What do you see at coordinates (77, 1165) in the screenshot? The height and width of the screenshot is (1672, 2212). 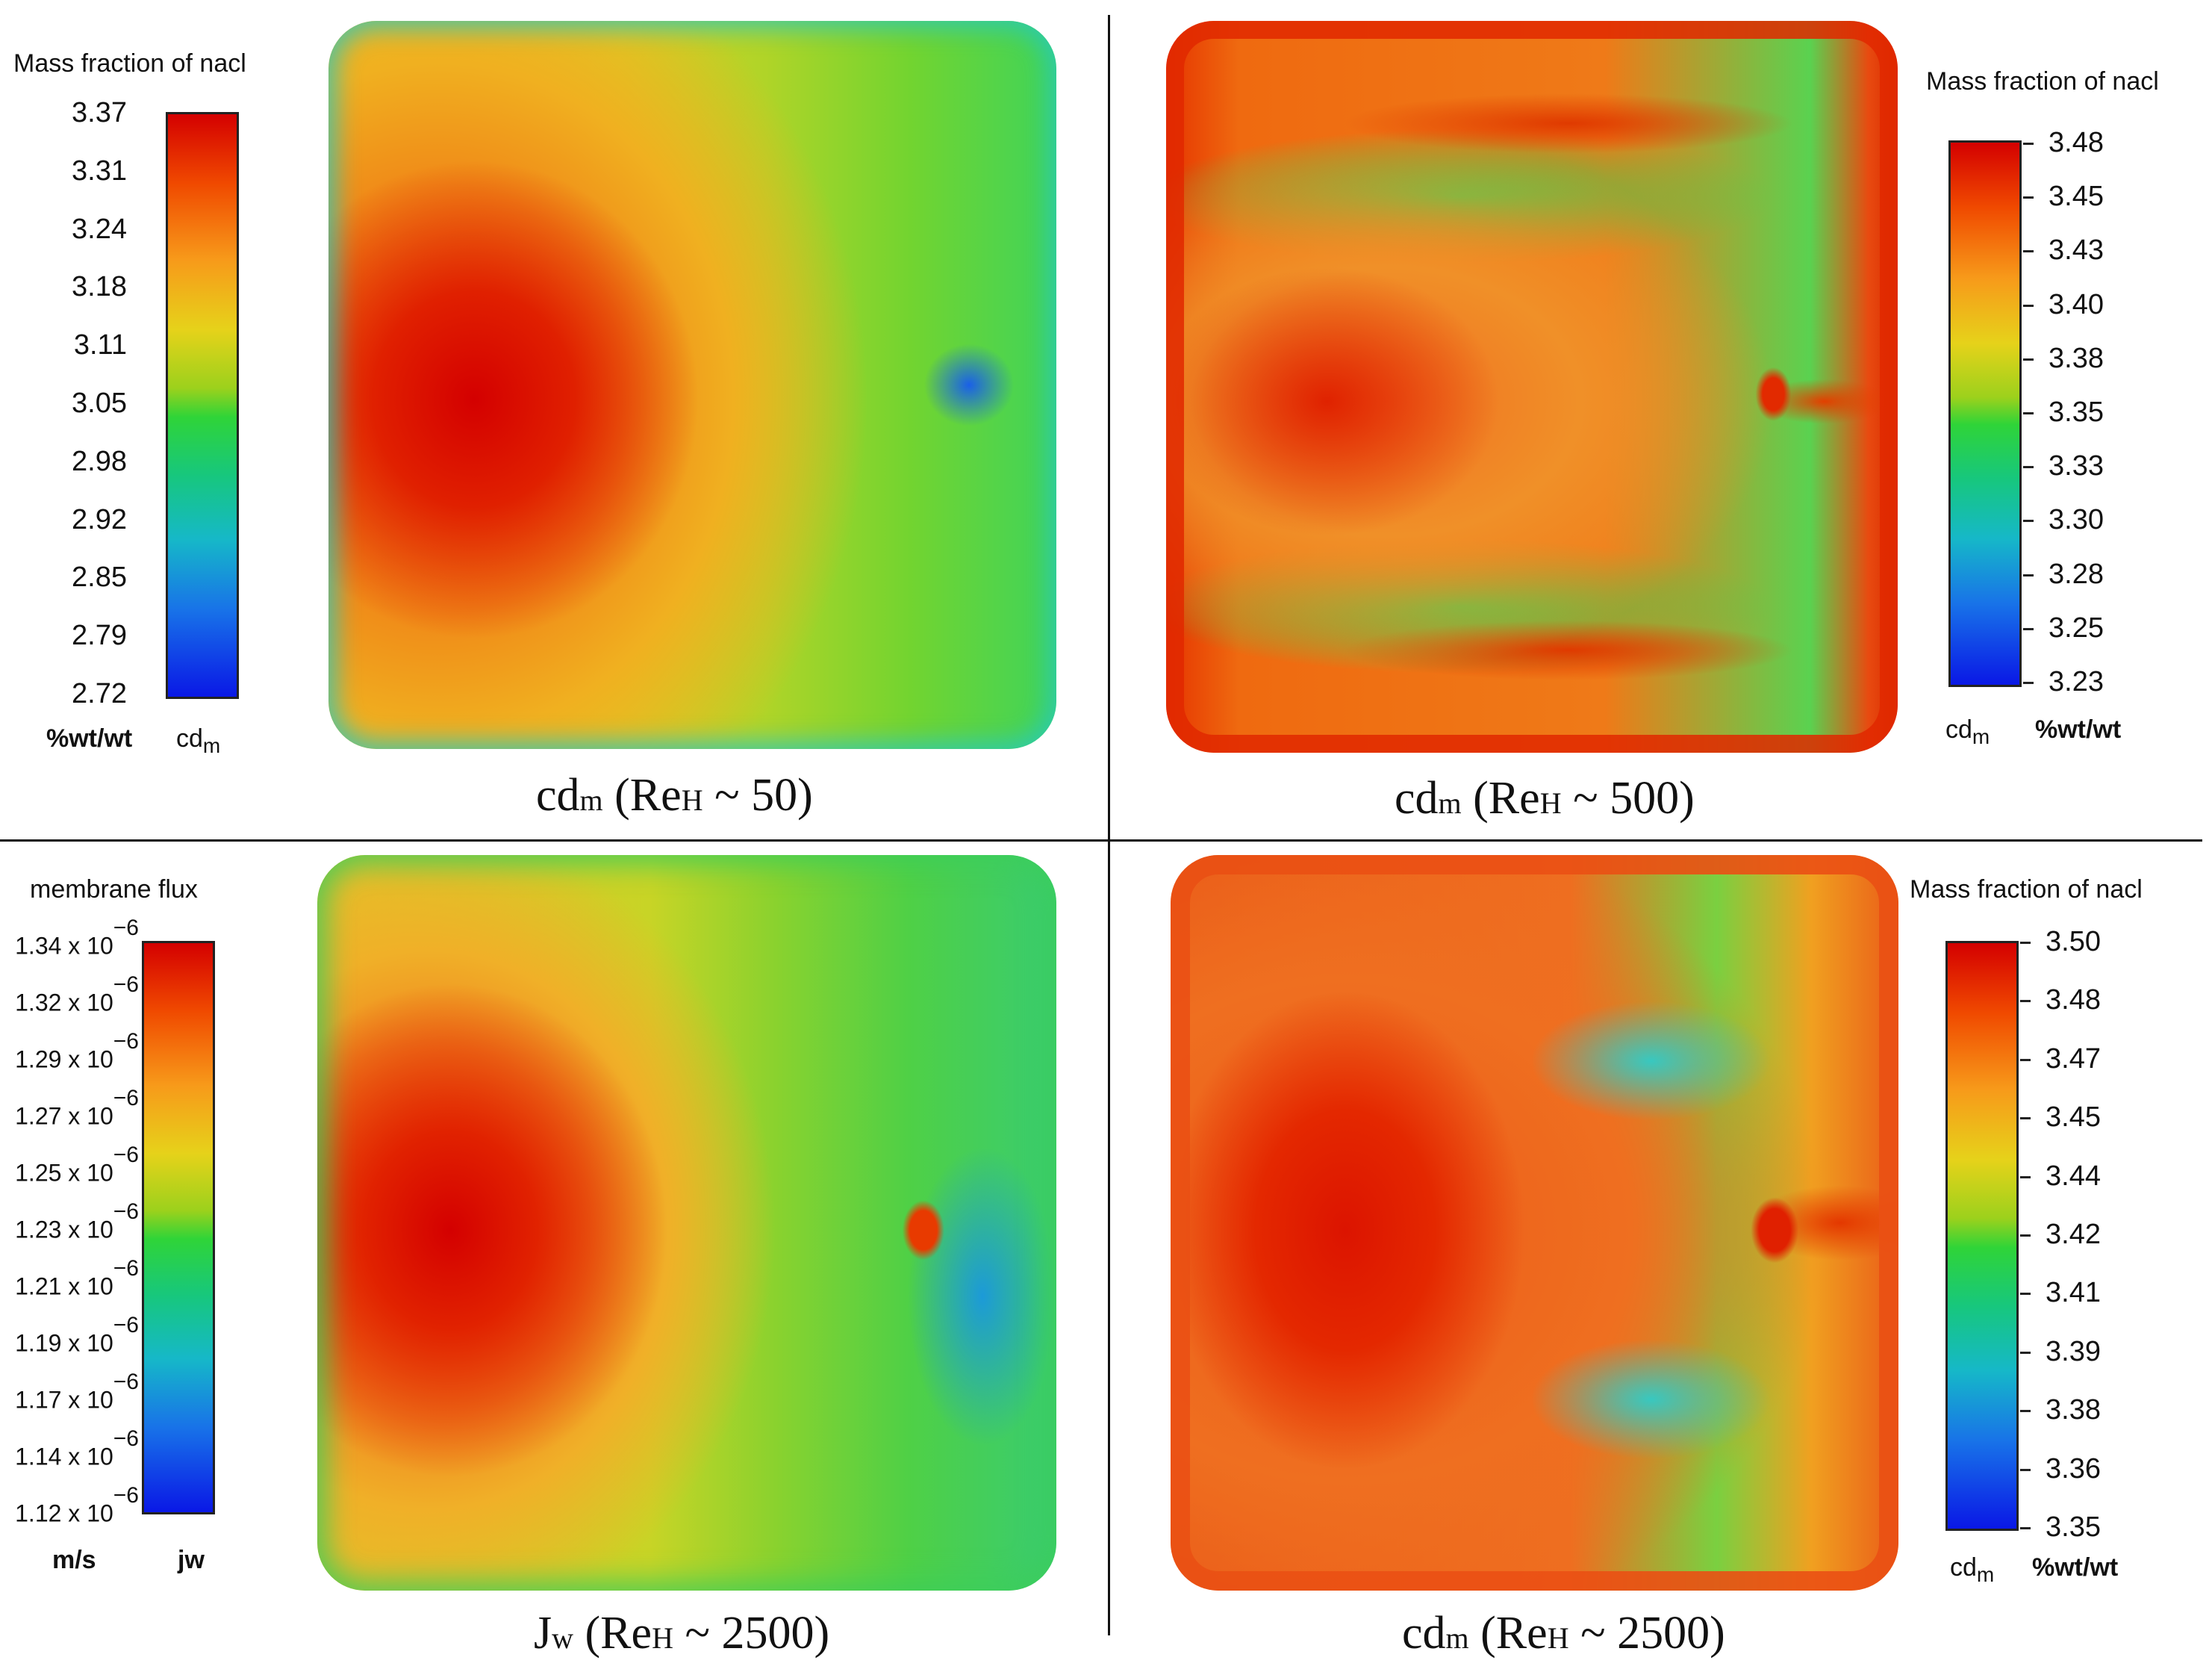 I see `tick-label: 1.25 x 10⁻⁶` at bounding box center [77, 1165].